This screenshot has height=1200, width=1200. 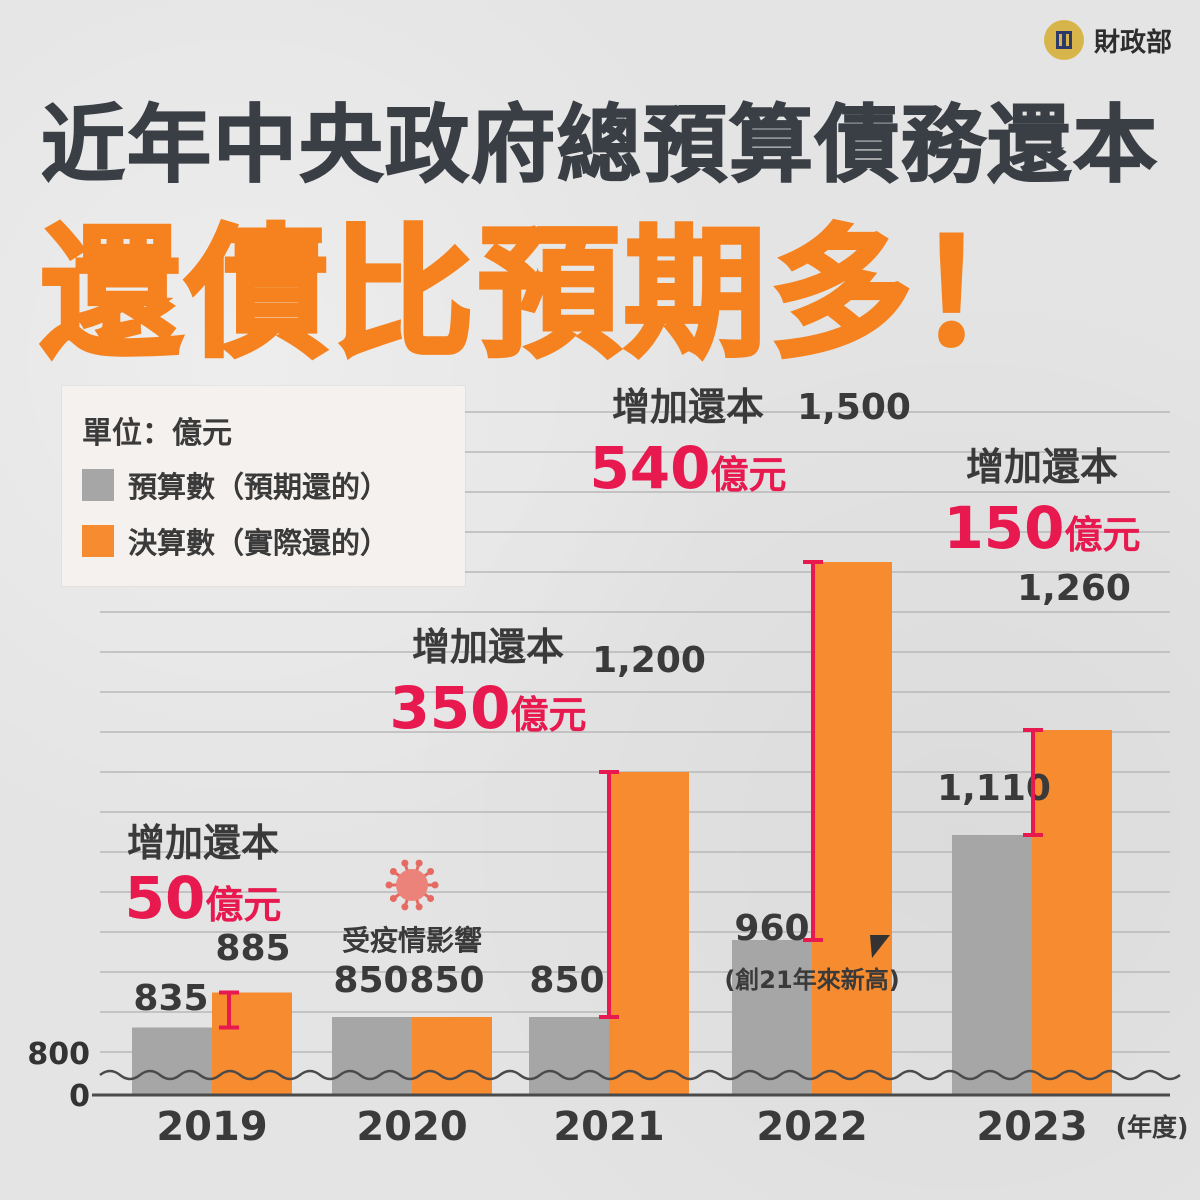 I want to click on legend-item-budget: 預算數（預期還的）, so click(x=235, y=485).